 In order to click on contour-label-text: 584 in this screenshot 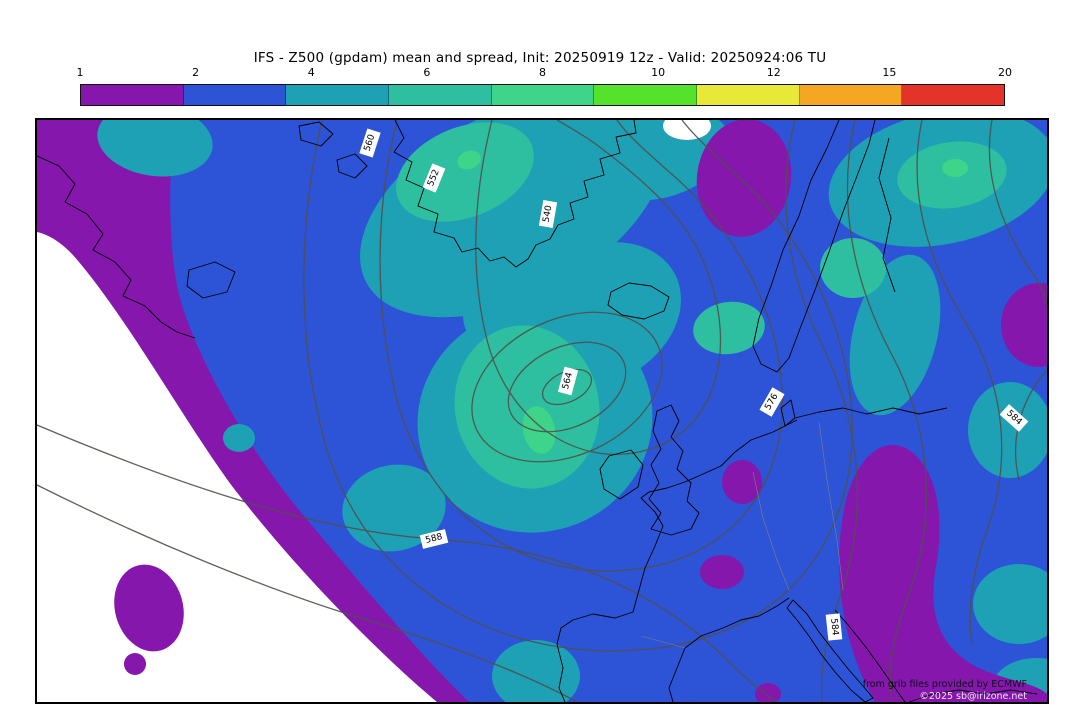, I will do `click(834, 627)`.